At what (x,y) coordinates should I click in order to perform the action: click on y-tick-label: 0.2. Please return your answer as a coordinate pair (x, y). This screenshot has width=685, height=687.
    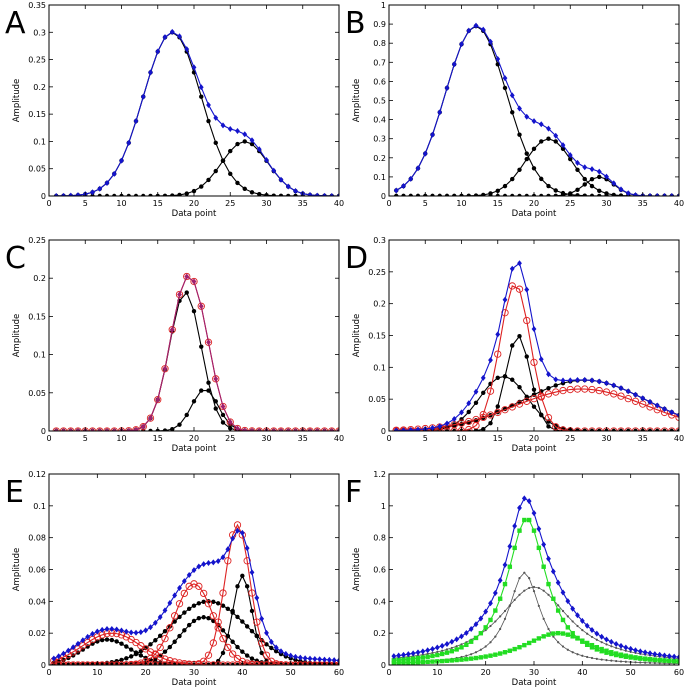
    Looking at the image, I should click on (379, 304).